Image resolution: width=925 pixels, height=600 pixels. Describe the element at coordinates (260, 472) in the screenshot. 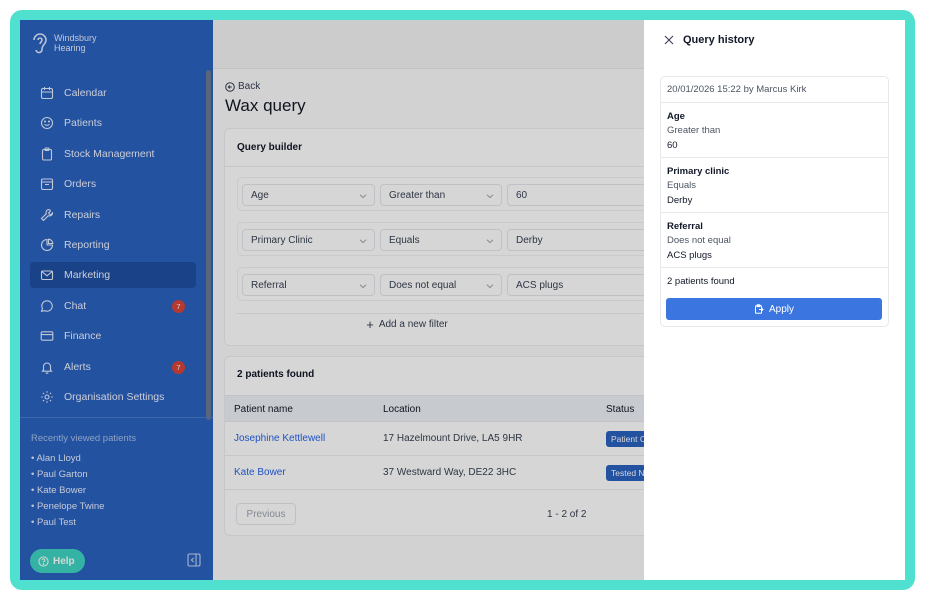

I see `patient-name-link: Kate Bower` at that location.